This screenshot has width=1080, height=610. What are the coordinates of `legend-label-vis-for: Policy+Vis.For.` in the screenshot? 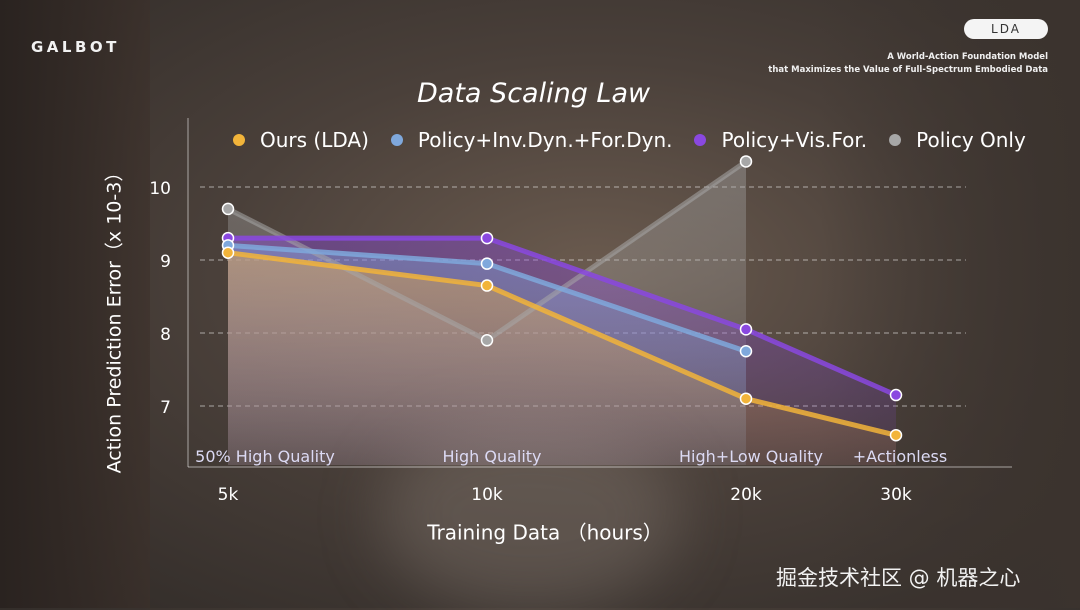 It's located at (794, 140).